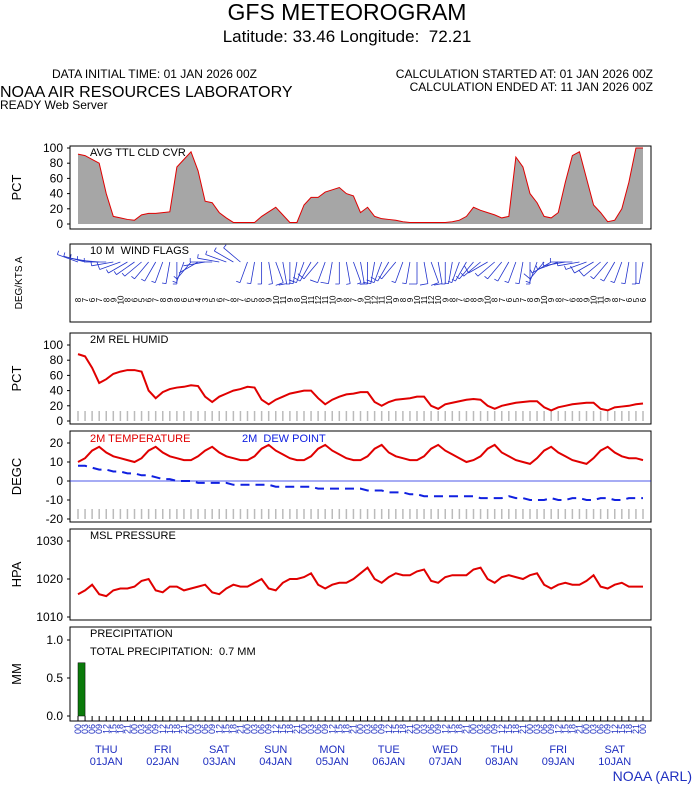 The height and width of the screenshot is (788, 694). I want to click on day-label: SAT, so click(219, 750).